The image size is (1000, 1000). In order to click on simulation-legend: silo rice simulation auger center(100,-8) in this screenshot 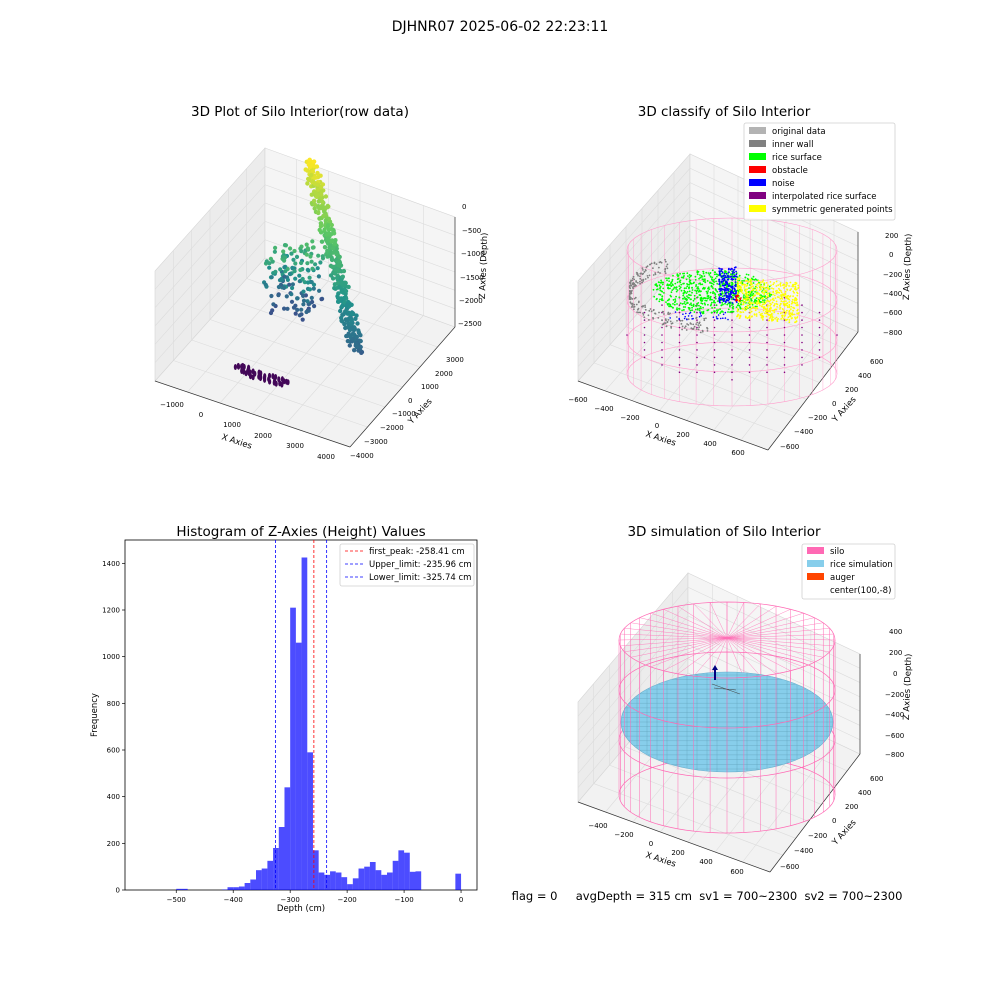, I will do `click(848, 571)`.